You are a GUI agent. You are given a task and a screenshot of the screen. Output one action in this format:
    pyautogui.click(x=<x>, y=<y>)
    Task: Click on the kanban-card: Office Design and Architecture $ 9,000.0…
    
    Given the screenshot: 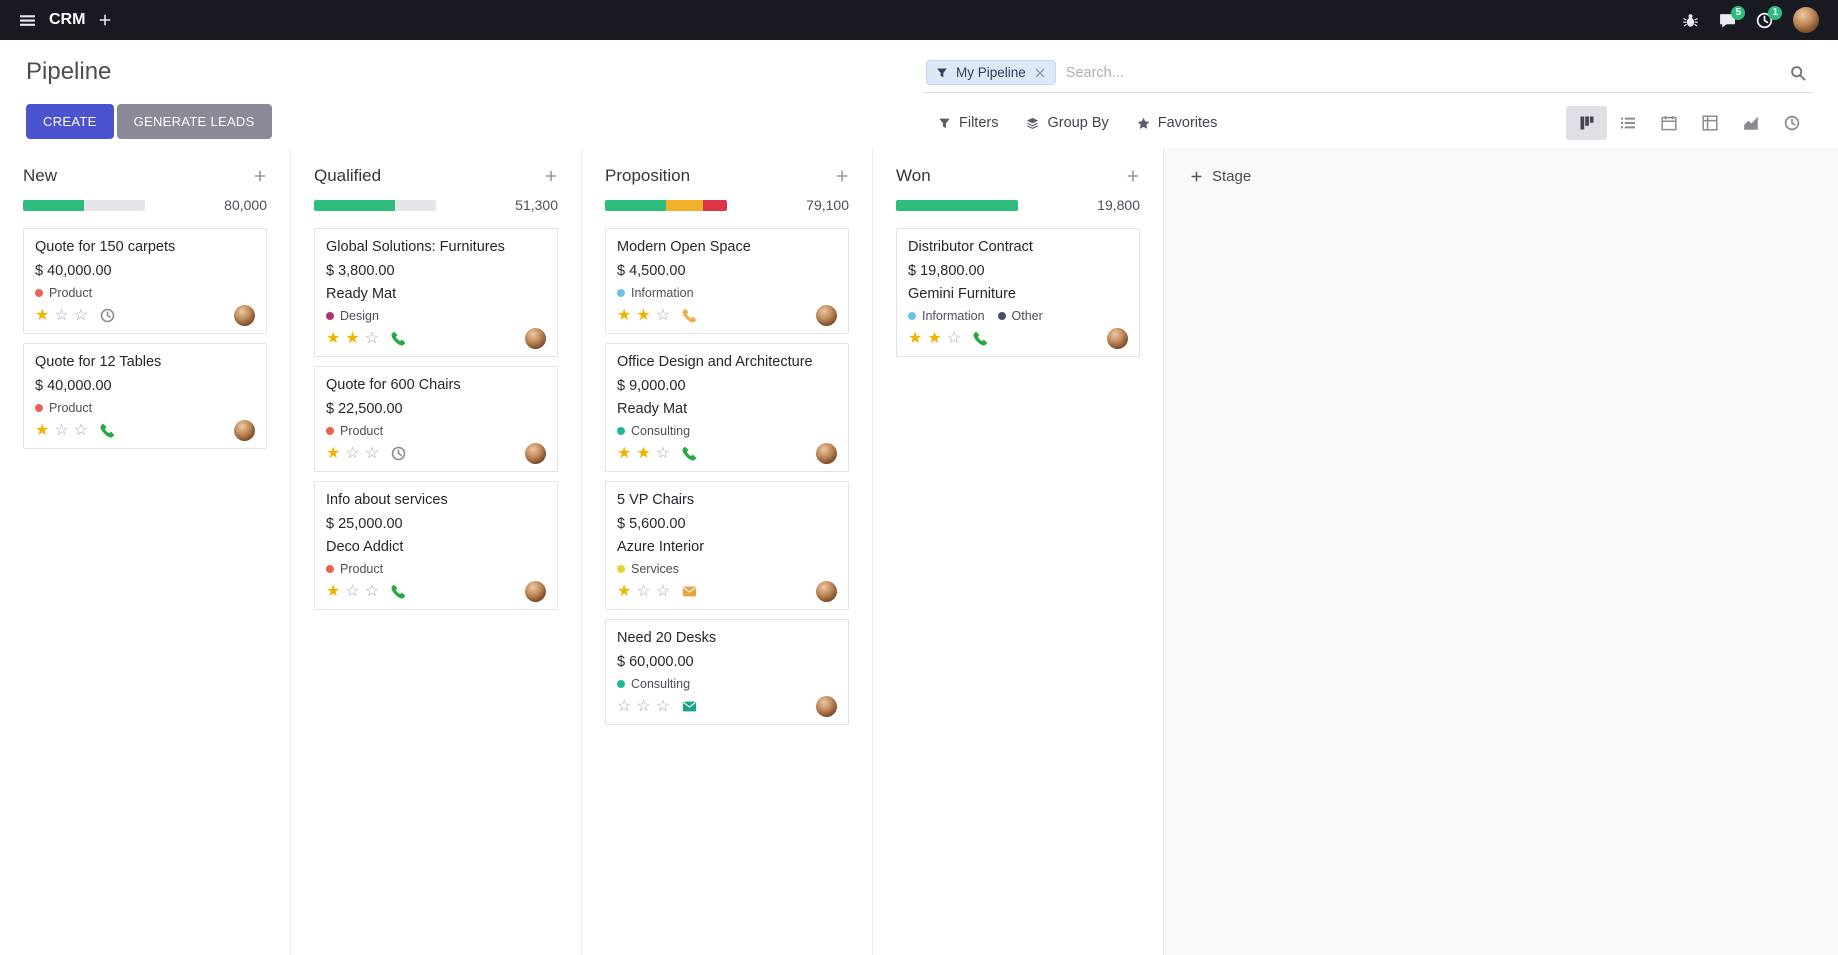 What is the action you would take?
    pyautogui.click(x=727, y=407)
    